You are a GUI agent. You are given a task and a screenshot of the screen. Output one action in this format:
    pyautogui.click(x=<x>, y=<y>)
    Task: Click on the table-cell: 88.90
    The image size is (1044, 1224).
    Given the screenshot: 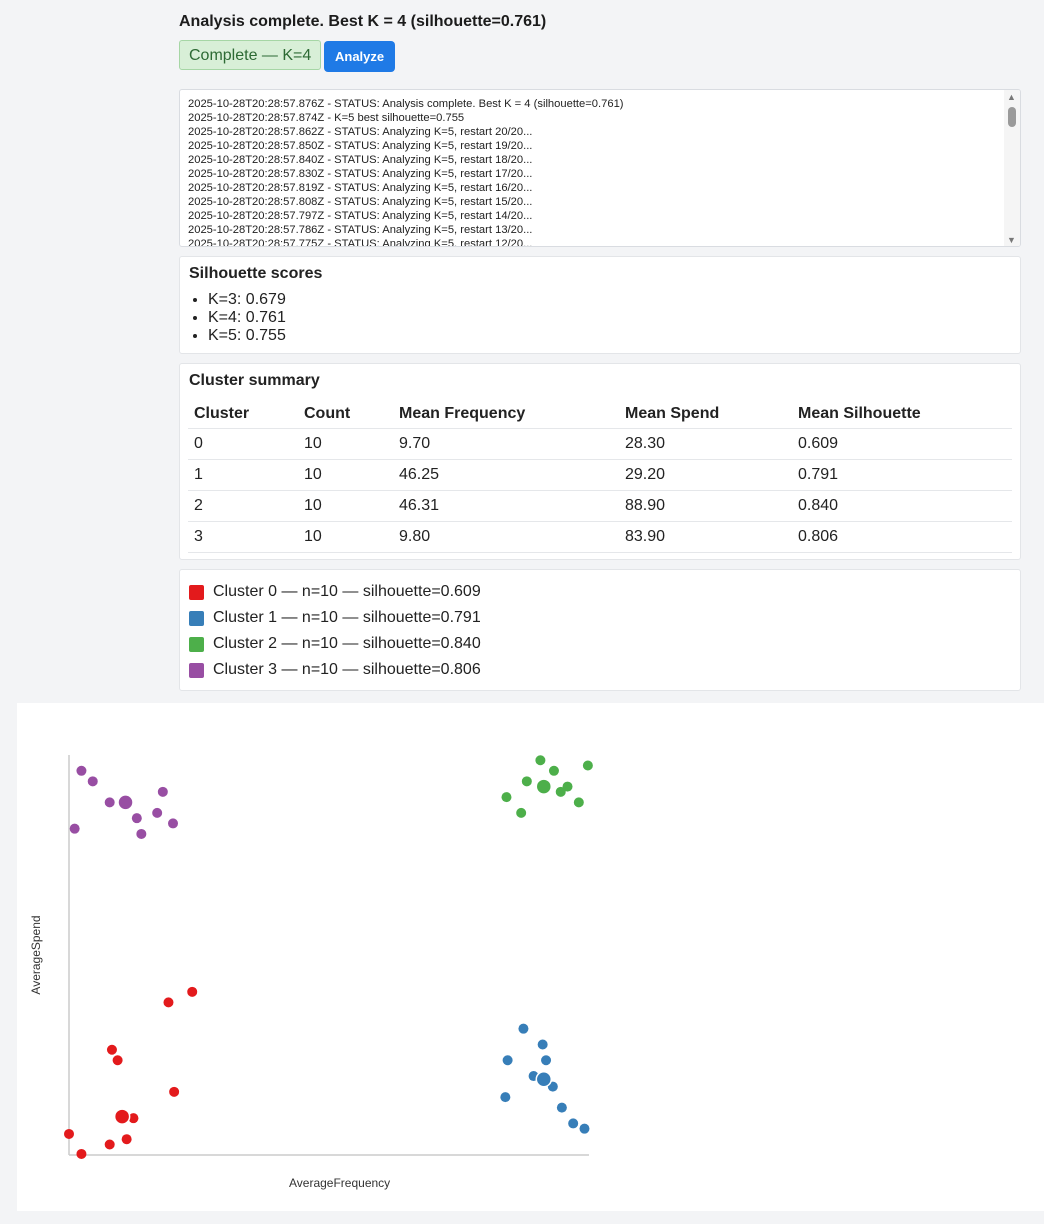 What is the action you would take?
    pyautogui.click(x=705, y=506)
    